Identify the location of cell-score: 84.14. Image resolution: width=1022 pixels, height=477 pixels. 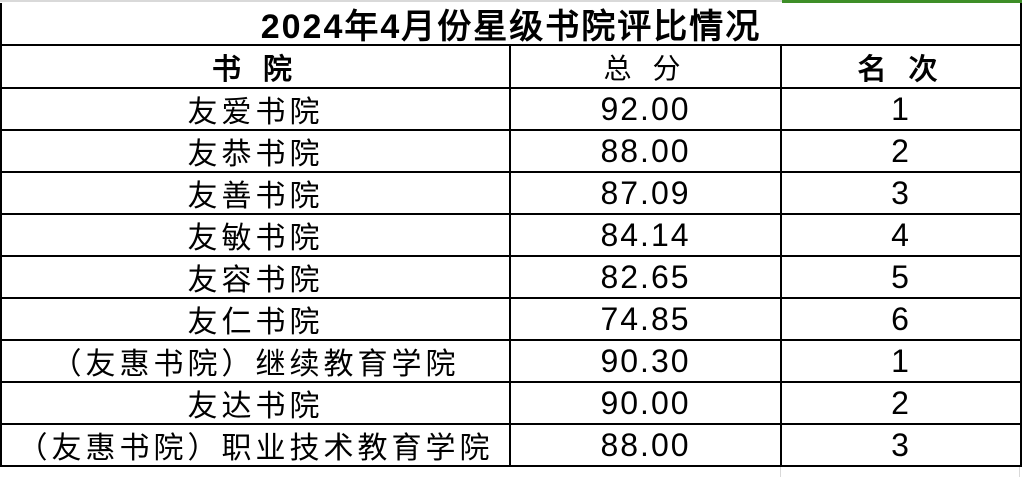
(646, 235).